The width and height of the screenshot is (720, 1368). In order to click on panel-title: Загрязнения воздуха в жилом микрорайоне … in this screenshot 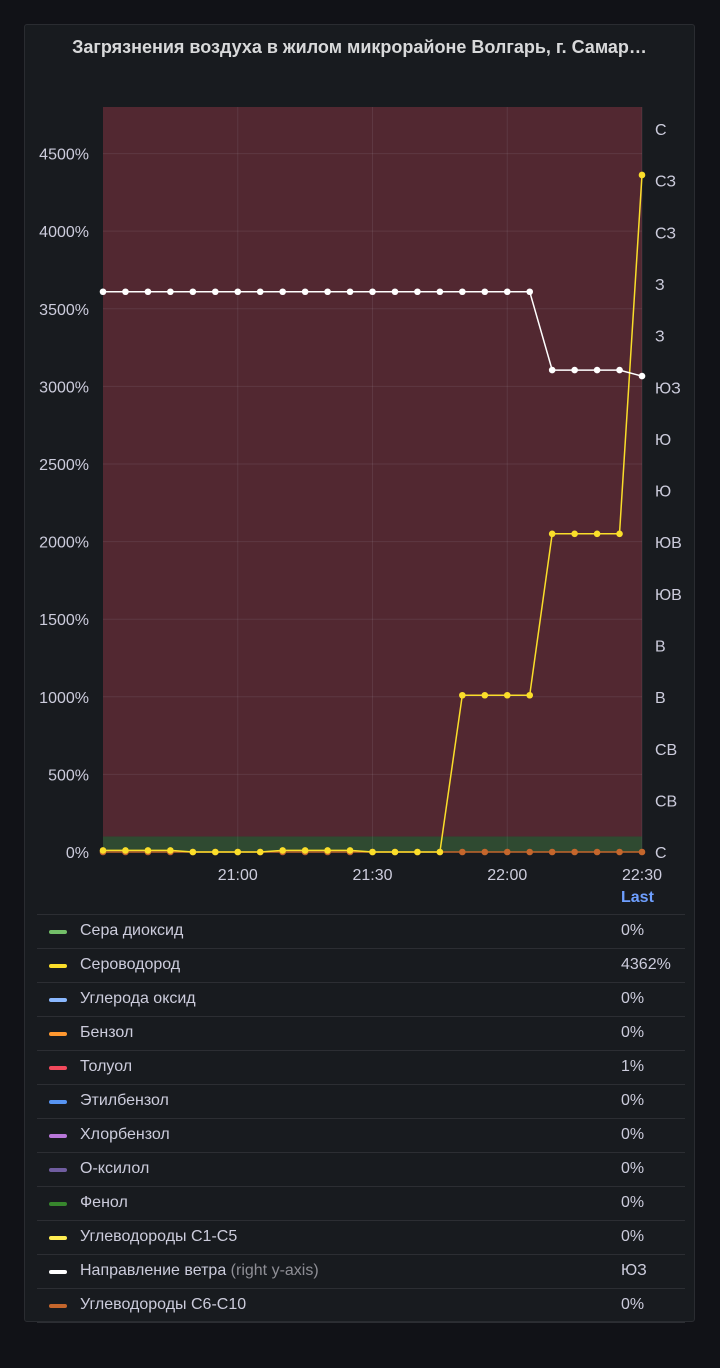, I will do `click(359, 47)`.